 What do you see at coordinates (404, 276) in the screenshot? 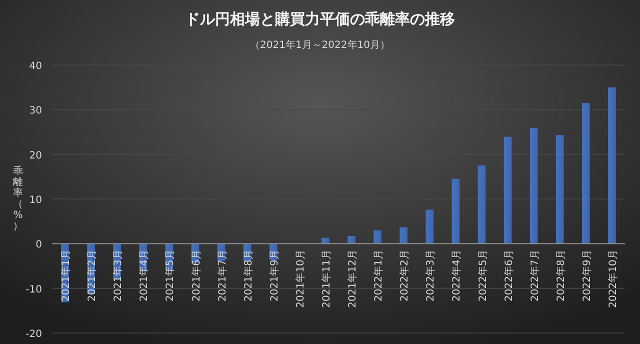
I see `x-tick-label: 2022年2月` at bounding box center [404, 276].